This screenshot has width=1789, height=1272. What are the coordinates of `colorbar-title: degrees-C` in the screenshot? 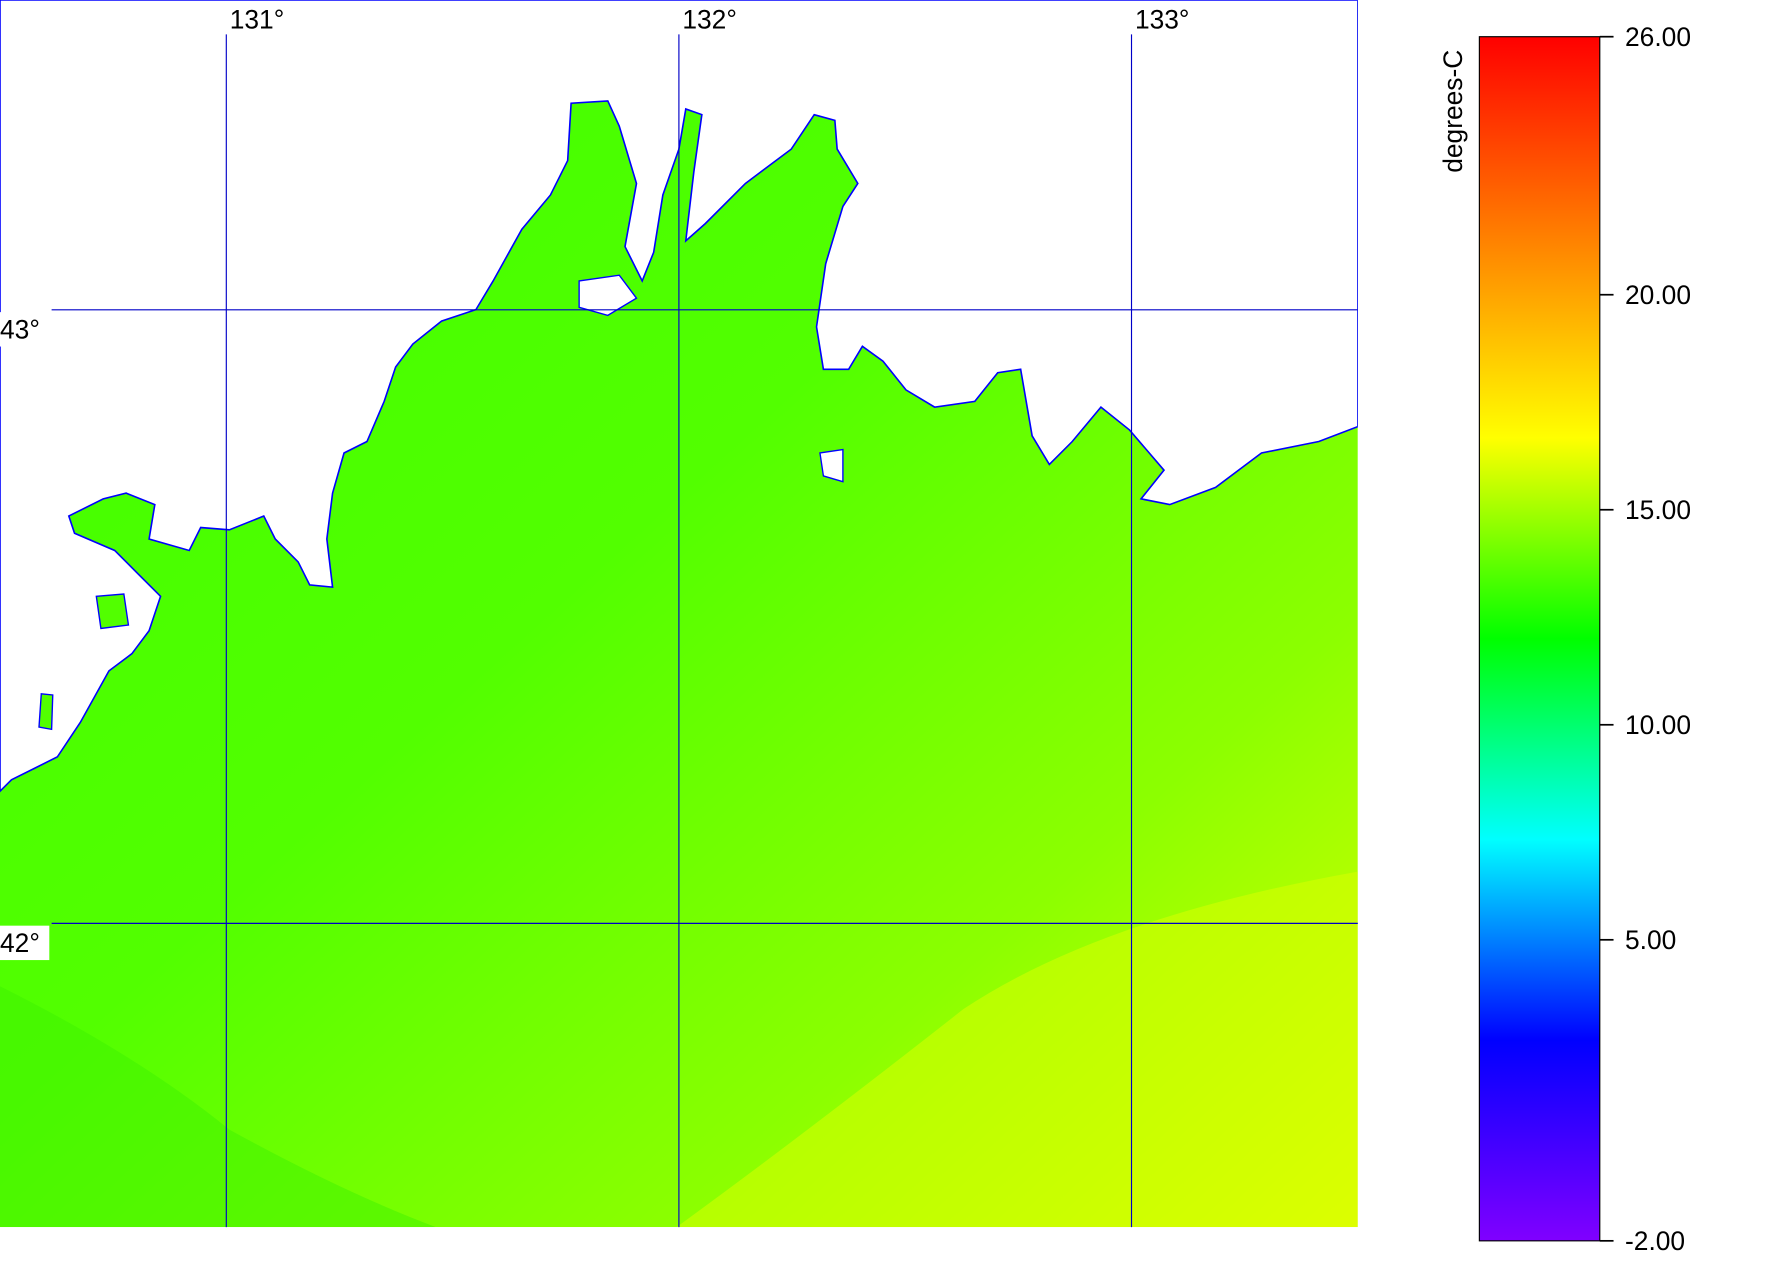 It's located at (1453, 111).